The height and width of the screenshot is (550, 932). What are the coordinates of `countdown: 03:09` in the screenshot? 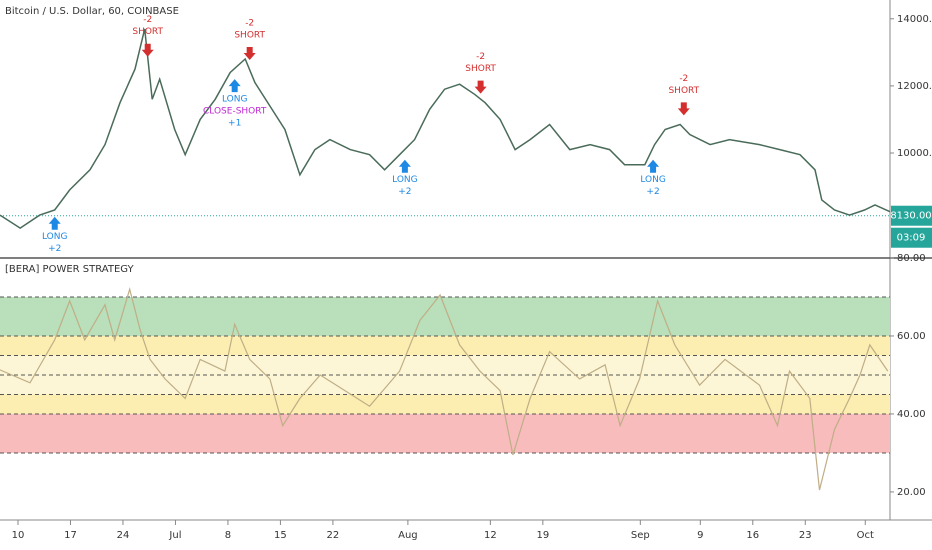 It's located at (911, 238).